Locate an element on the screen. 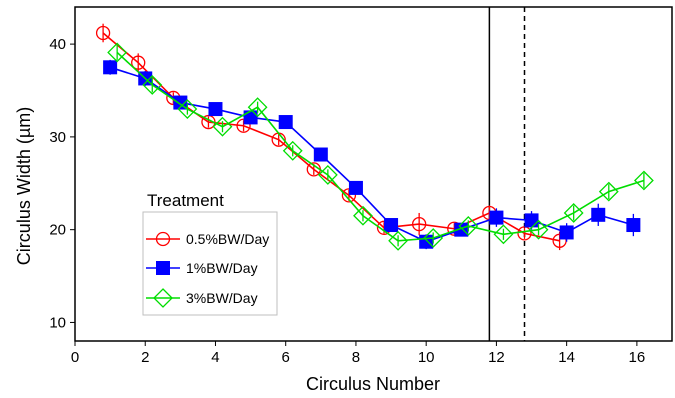  x-tick-label-4: 8 is located at coordinates (356, 357).